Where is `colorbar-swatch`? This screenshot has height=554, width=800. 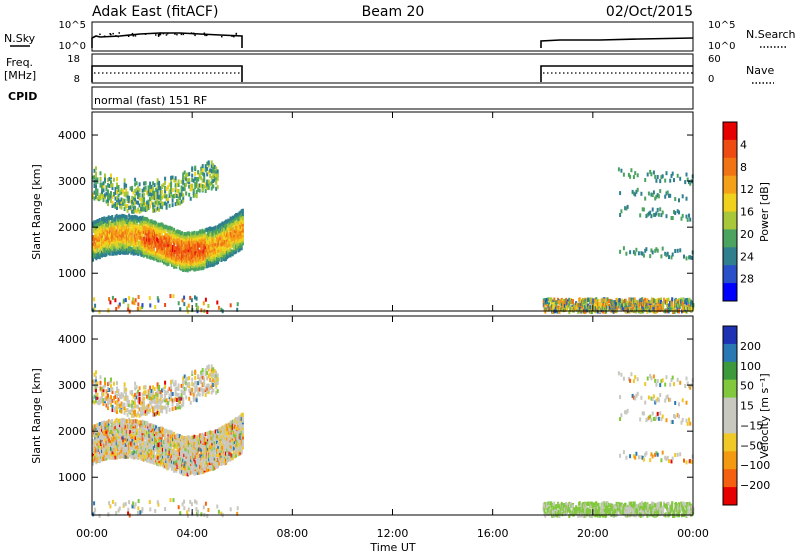 colorbar-swatch is located at coordinates (730, 292).